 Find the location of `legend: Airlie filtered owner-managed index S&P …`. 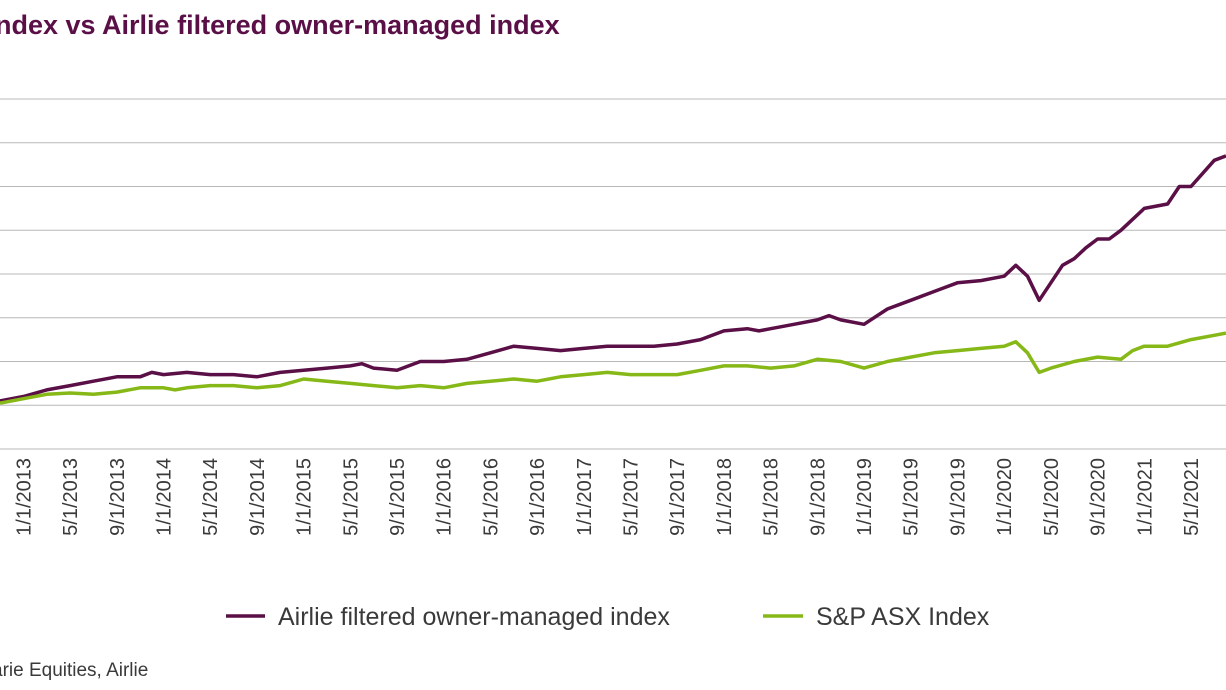

legend: Airlie filtered owner-managed index S&P … is located at coordinates (608, 617).